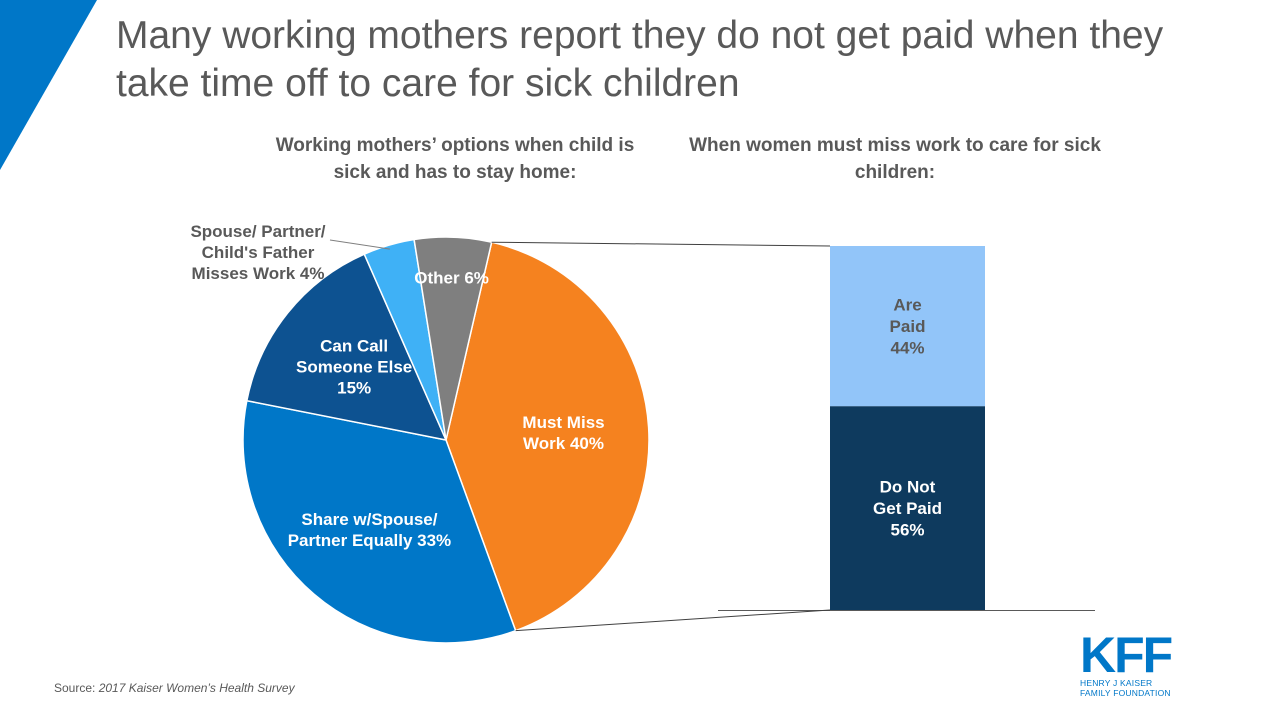 The height and width of the screenshot is (720, 1280). Describe the element at coordinates (354, 366) in the screenshot. I see `pie-label-3: Can Call Someone Else 15%` at that location.